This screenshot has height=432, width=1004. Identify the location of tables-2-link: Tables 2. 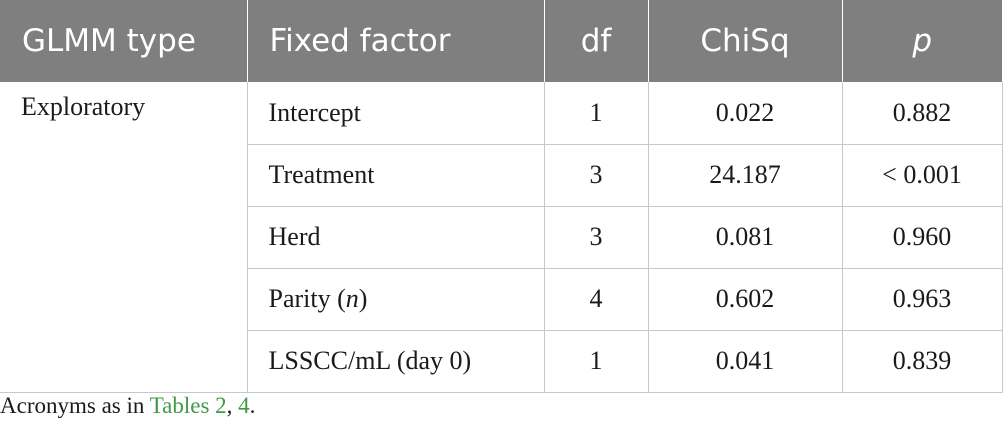
(188, 405).